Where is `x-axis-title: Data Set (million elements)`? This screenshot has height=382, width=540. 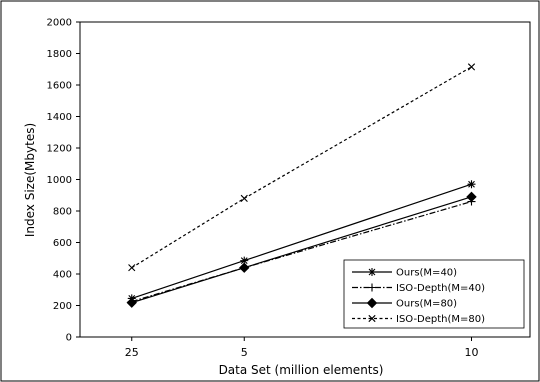 x-axis-title: Data Set (million elements) is located at coordinates (301, 370).